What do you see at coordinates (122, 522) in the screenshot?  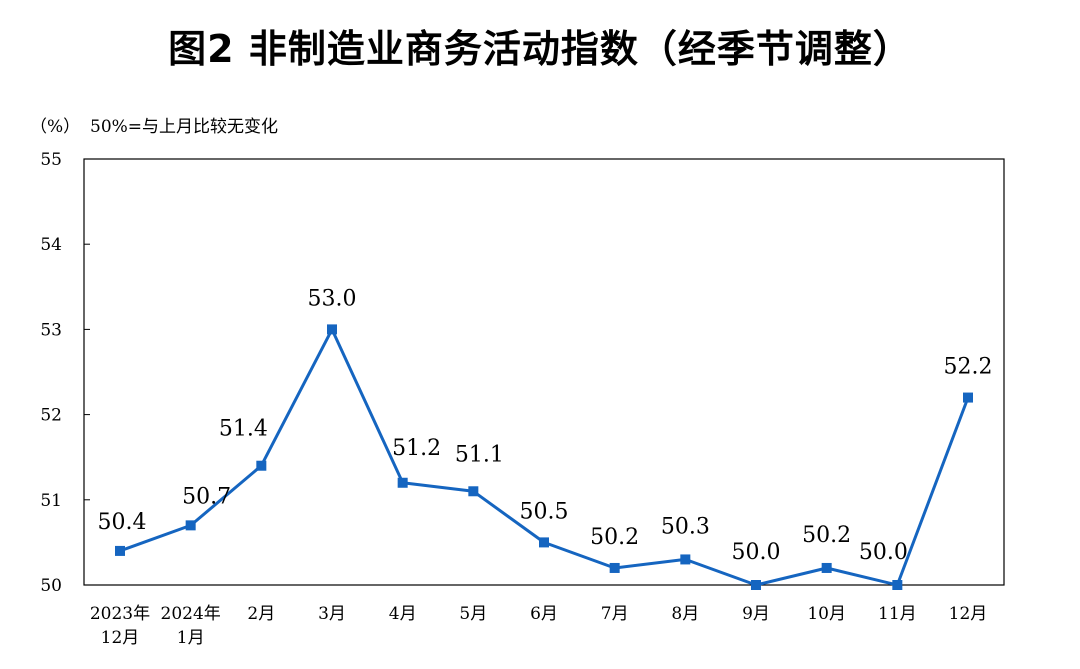 I see `data-label: 50.4` at bounding box center [122, 522].